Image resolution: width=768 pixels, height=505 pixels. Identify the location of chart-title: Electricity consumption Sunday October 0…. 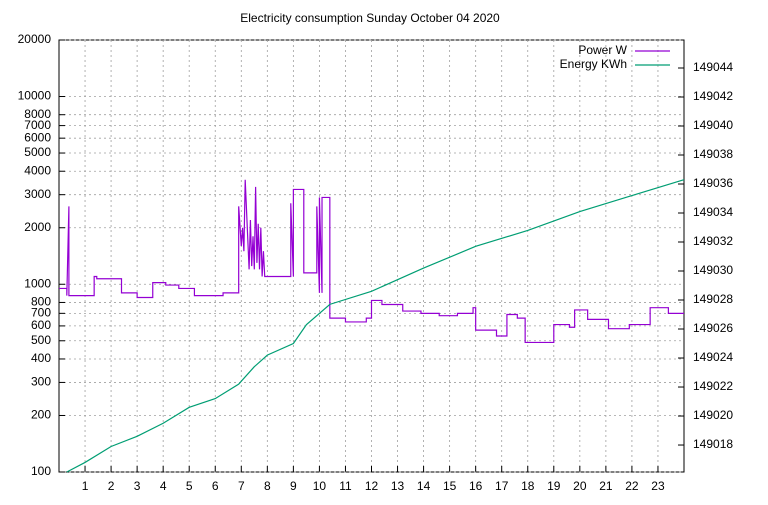
(370, 18).